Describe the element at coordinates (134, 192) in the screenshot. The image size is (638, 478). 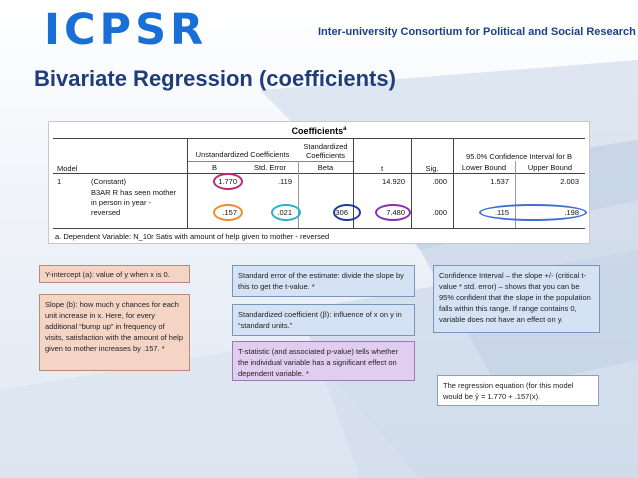
I see `row2-predictor-line1: B3AR R has seen mother` at that location.